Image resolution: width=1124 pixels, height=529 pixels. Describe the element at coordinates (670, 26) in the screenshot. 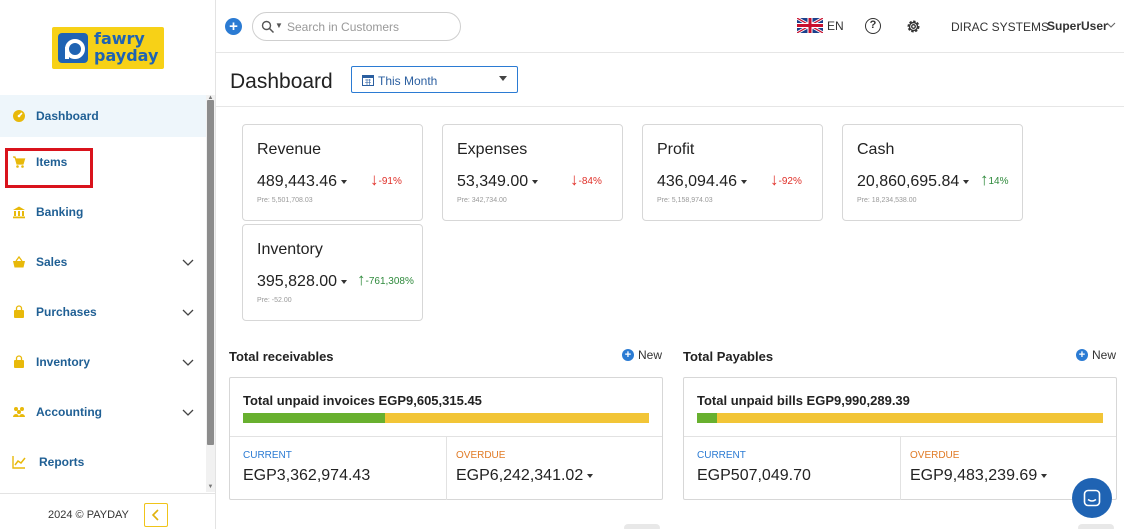

I see `top-bar: + ▼ EN ? DIRAC SYSTEMS SuperUser` at that location.